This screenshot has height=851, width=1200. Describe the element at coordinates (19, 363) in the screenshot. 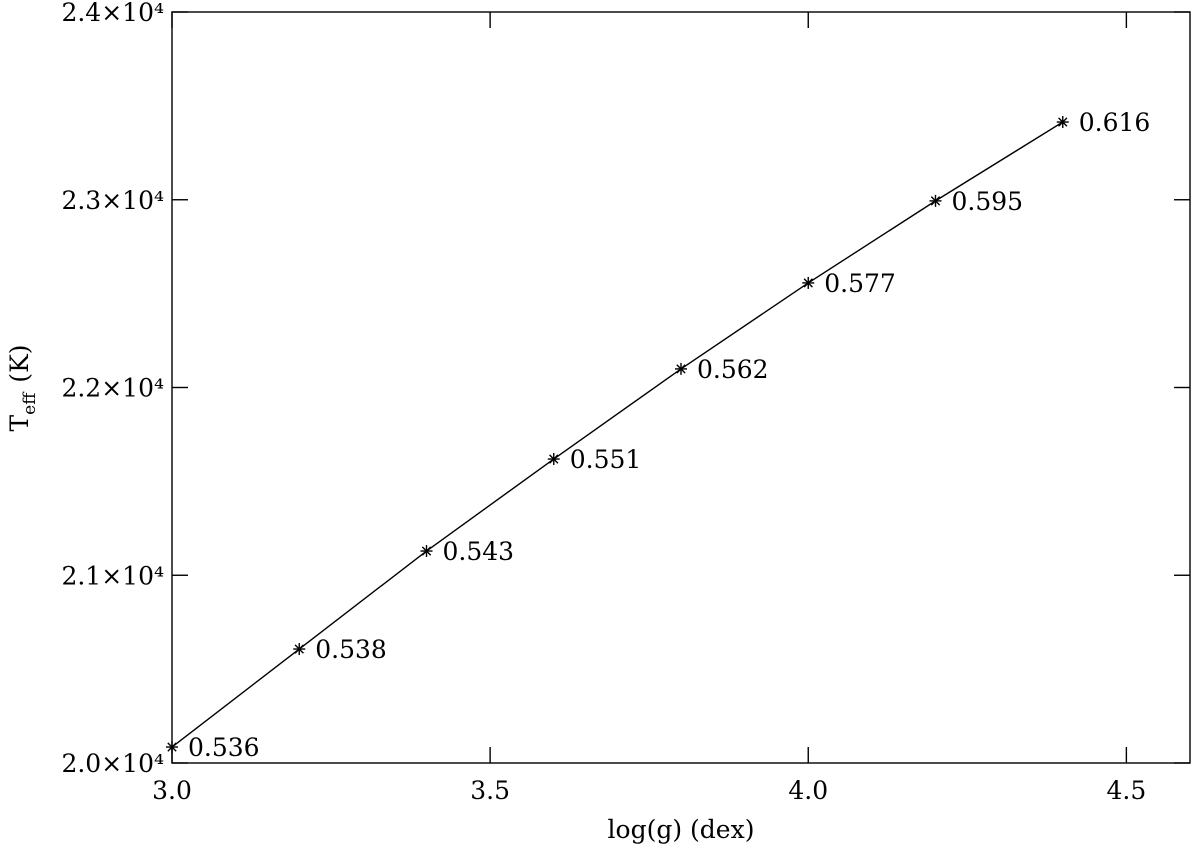

I see `y-label-unit: (K)` at that location.